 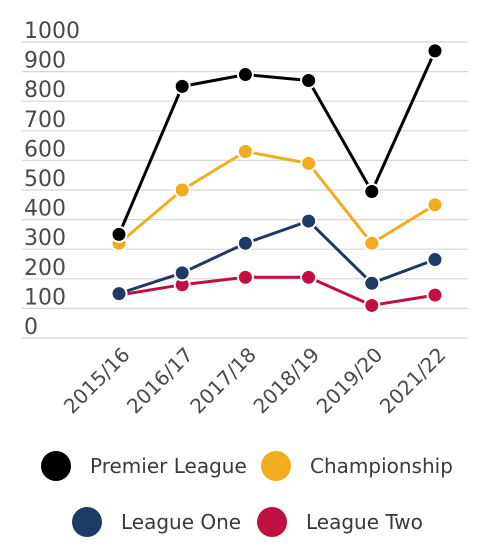 What do you see at coordinates (381, 466) in the screenshot?
I see `legend-label-championship: Championship` at bounding box center [381, 466].